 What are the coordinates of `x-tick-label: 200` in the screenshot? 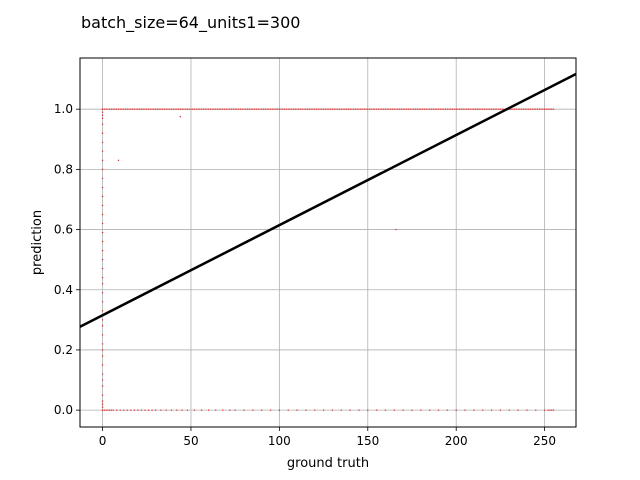 It's located at (456, 441).